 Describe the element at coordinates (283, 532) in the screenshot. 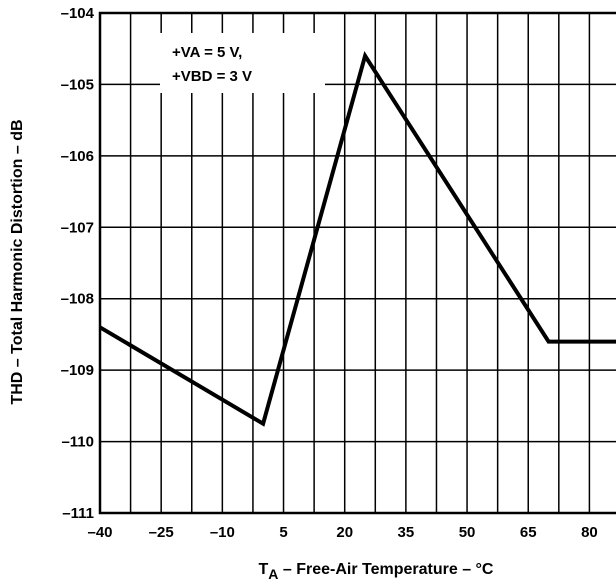

I see `x-tick-label: 5` at that location.